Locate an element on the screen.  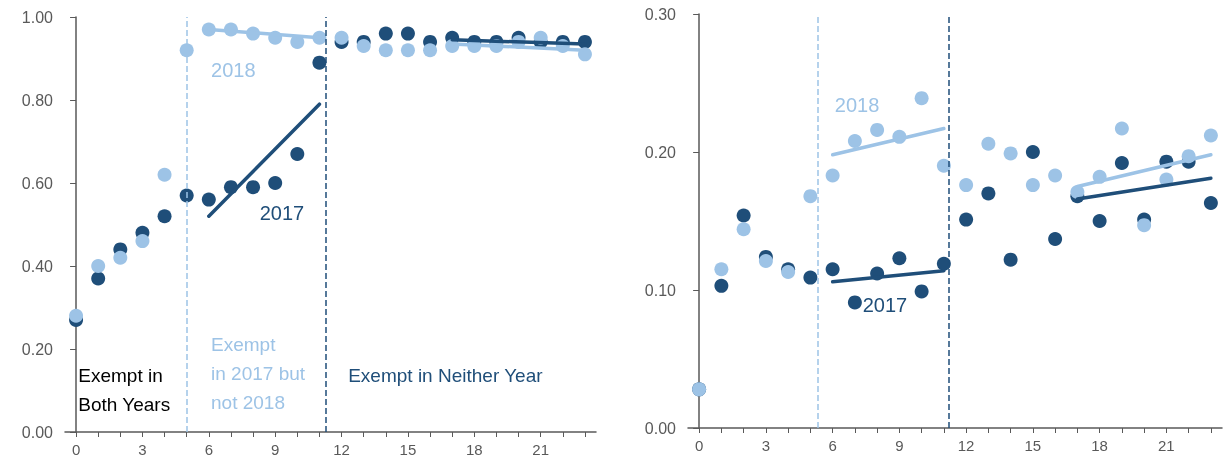
y-tick-label: 0.30 is located at coordinates (660, 14).